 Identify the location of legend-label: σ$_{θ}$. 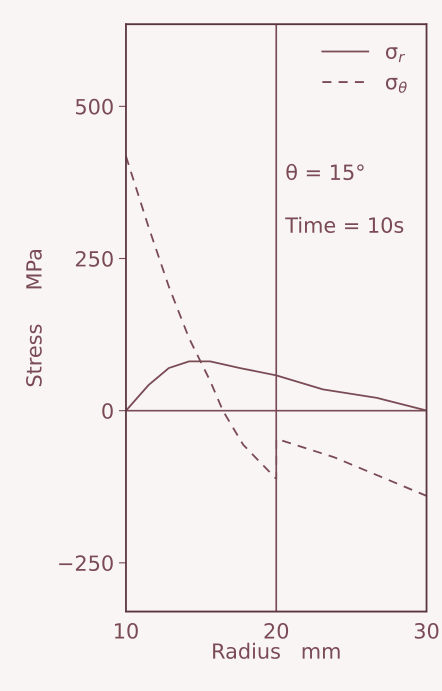
(396, 85).